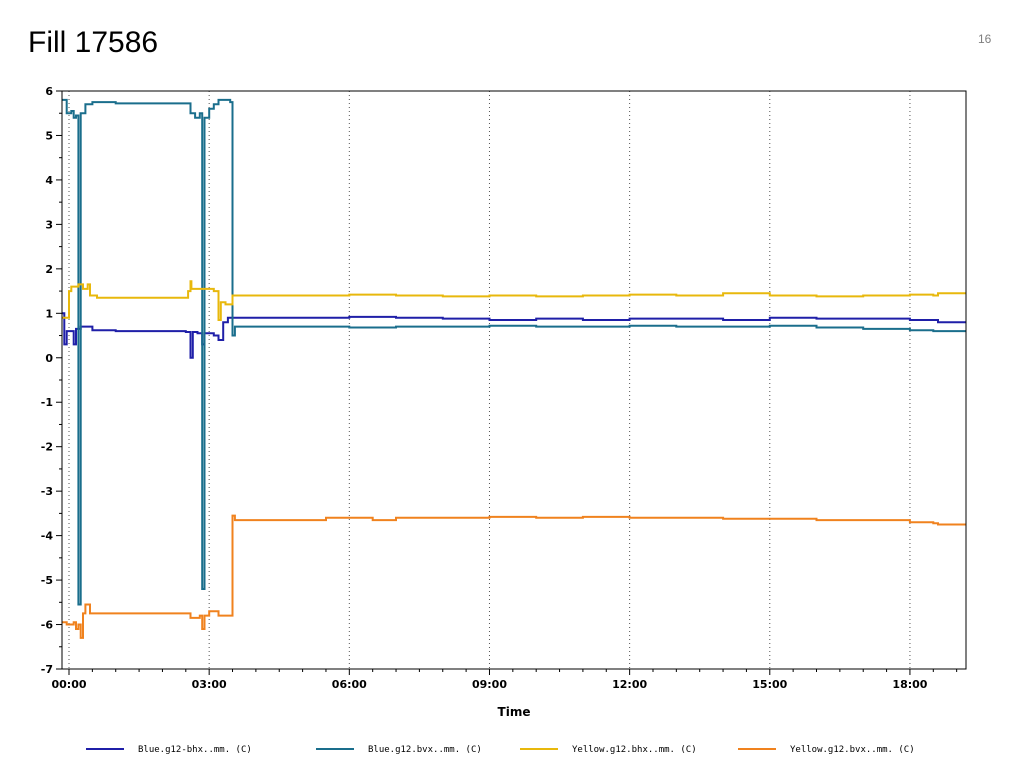 This screenshot has width=1024, height=768. I want to click on x-tick-label: 12:00, so click(629, 684).